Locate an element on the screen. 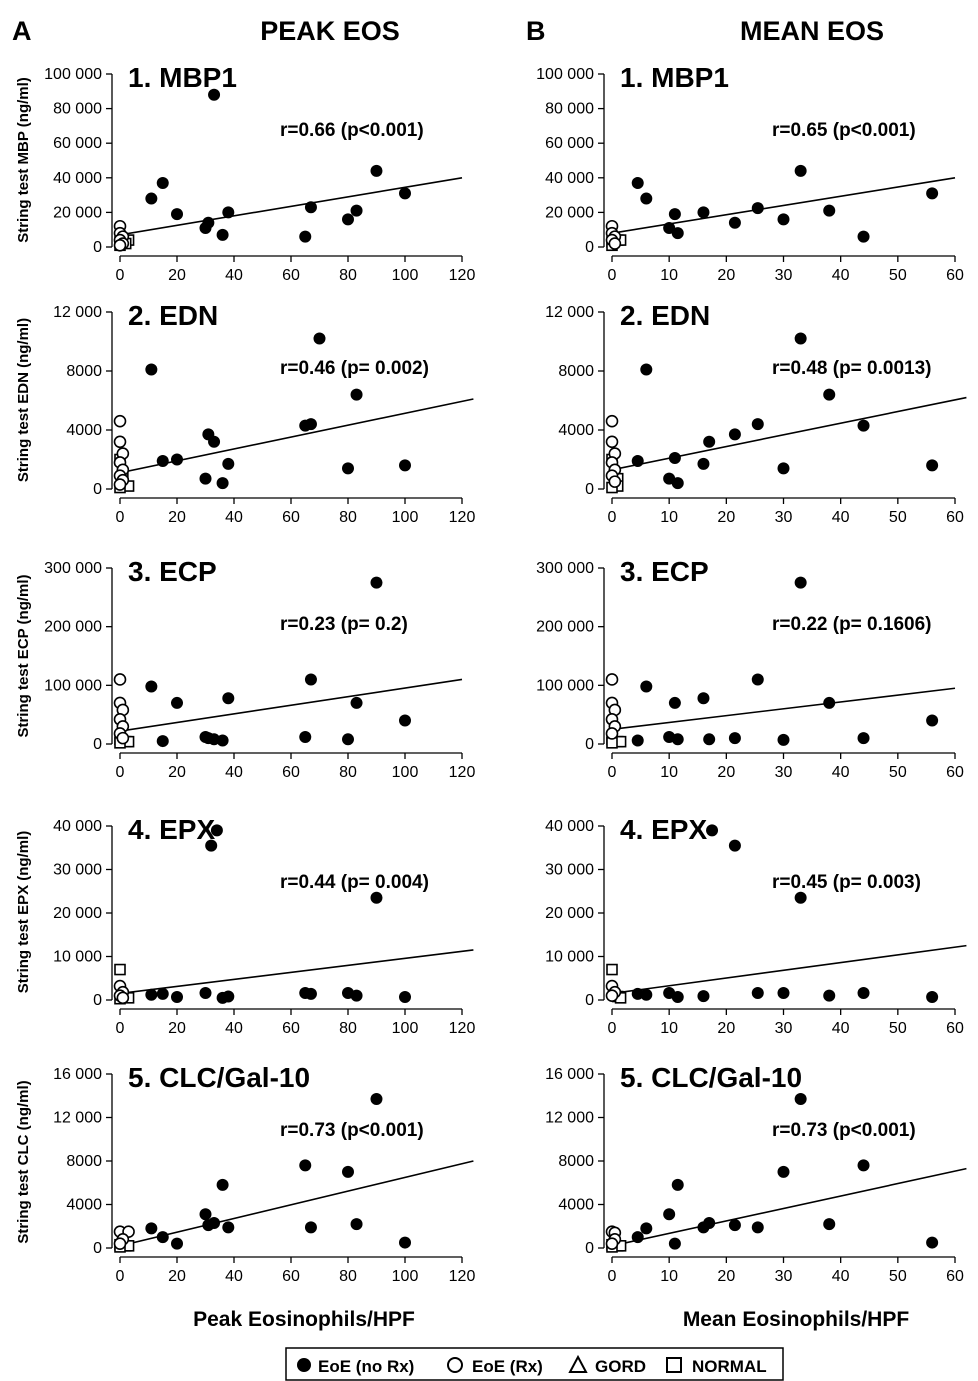 The width and height of the screenshot is (978, 1381). x-tick-label: 30 is located at coordinates (784, 275).